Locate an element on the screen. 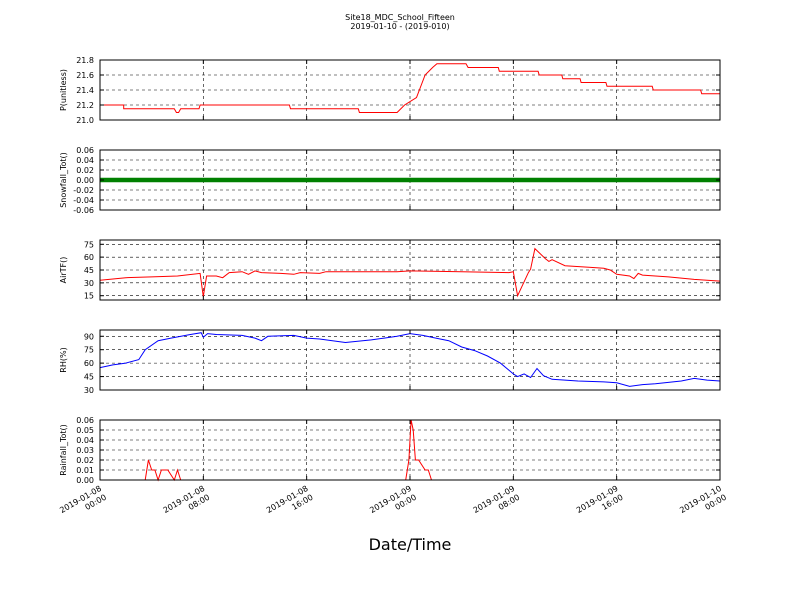 Image resolution: width=800 pixels, height=600 pixels. y-tick-label: 0.03 is located at coordinates (85, 450).